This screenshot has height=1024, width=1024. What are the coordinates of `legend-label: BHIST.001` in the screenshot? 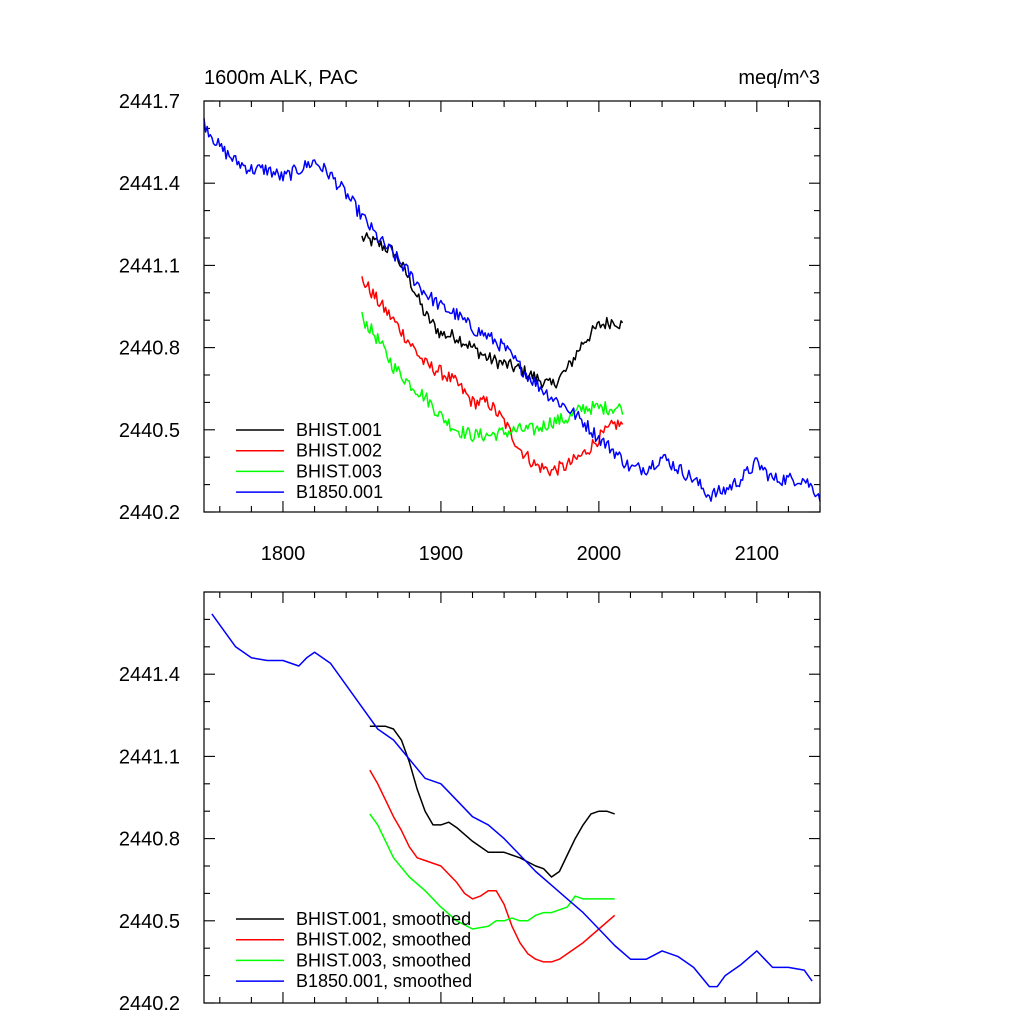 It's located at (339, 430).